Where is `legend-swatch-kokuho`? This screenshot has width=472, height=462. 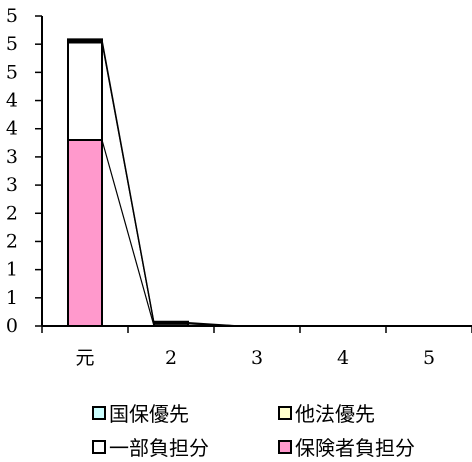 legend-swatch-kokuho is located at coordinates (99, 412).